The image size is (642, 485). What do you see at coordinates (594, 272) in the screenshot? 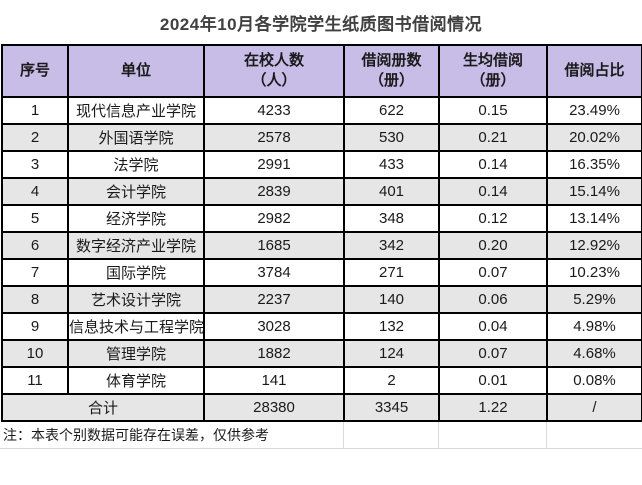
I see `table-cell: 10.23%` at bounding box center [594, 272].